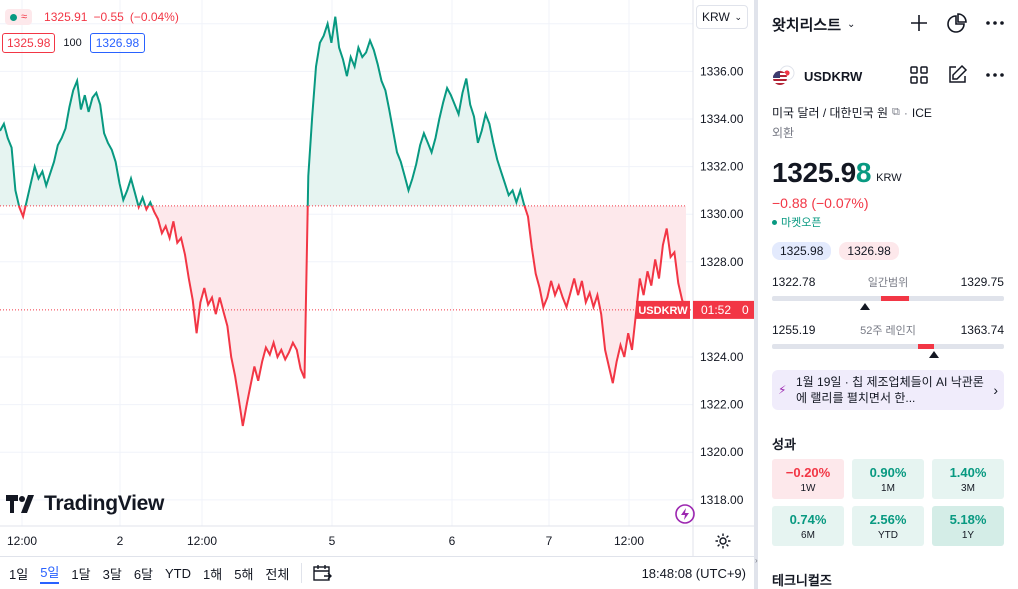 This screenshot has width=1018, height=589. I want to click on bid-pill: 1325.98, so click(802, 251).